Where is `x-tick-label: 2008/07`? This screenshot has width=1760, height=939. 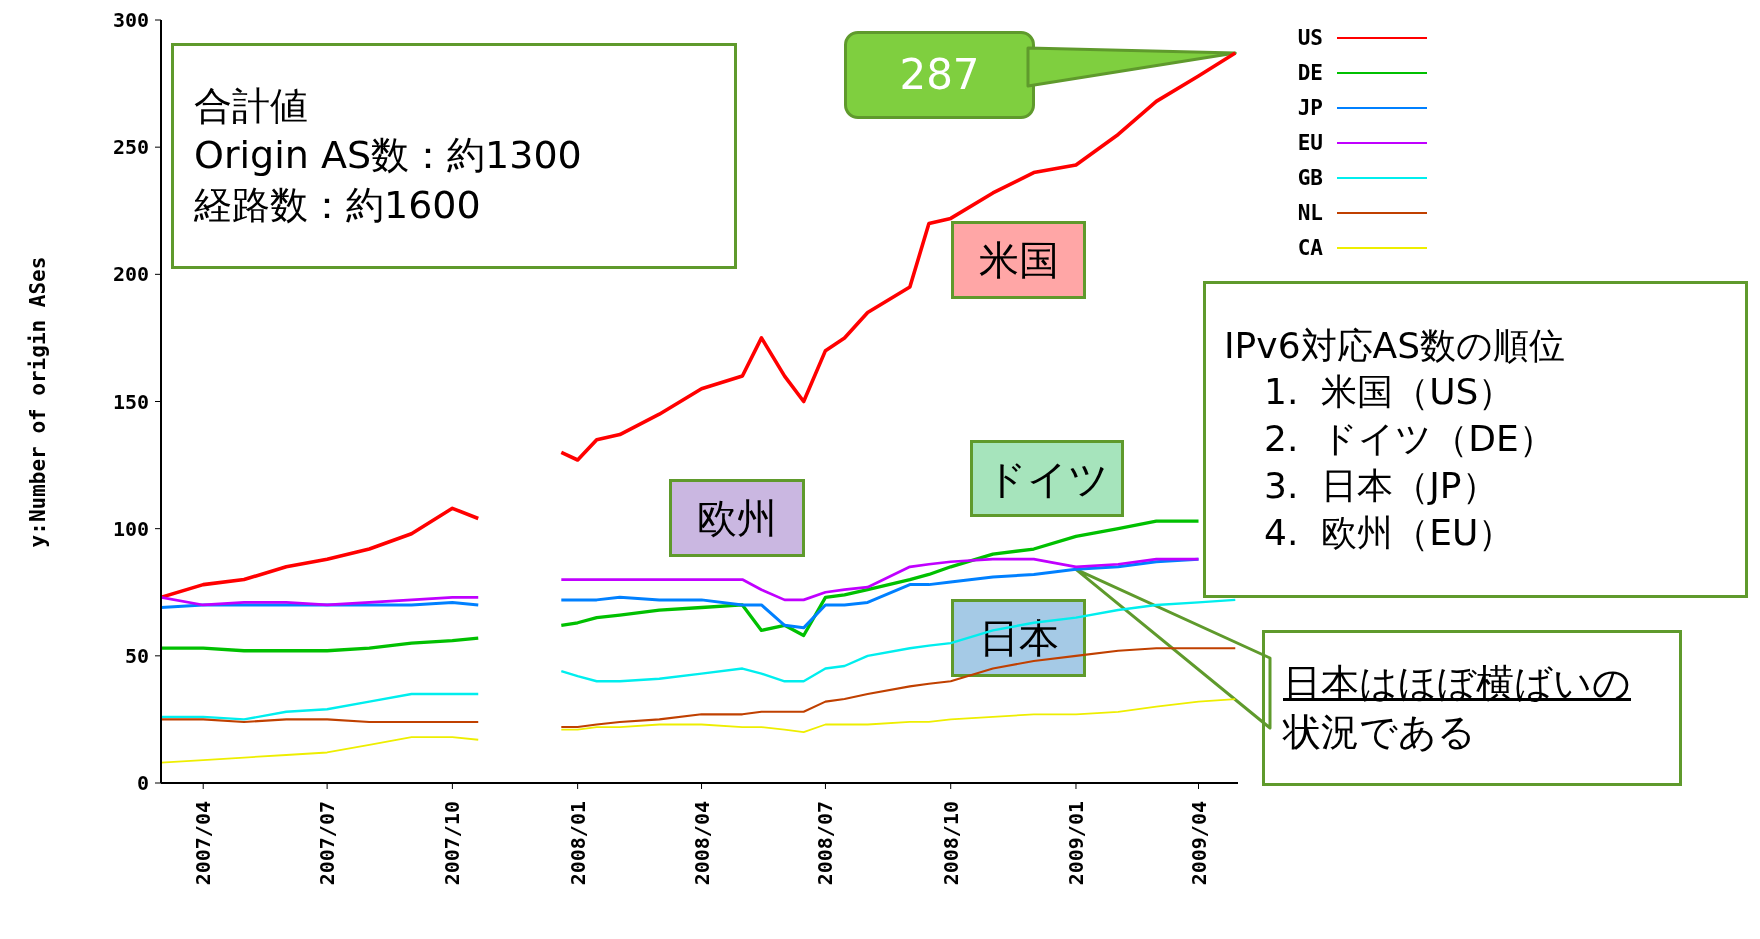 x-tick-label: 2008/07 is located at coordinates (825, 843).